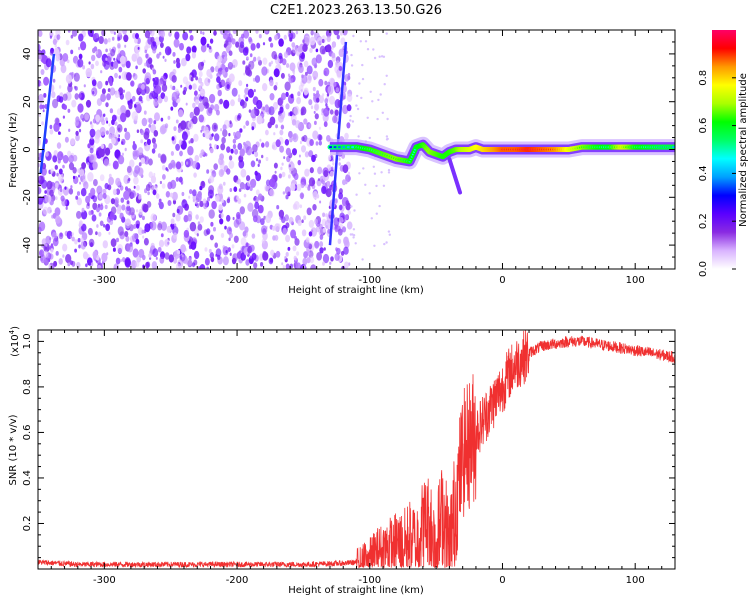 This screenshot has width=750, height=600. Describe the element at coordinates (13, 449) in the screenshot. I see `snr-y-label: SNR (10 * v/v)` at that location.